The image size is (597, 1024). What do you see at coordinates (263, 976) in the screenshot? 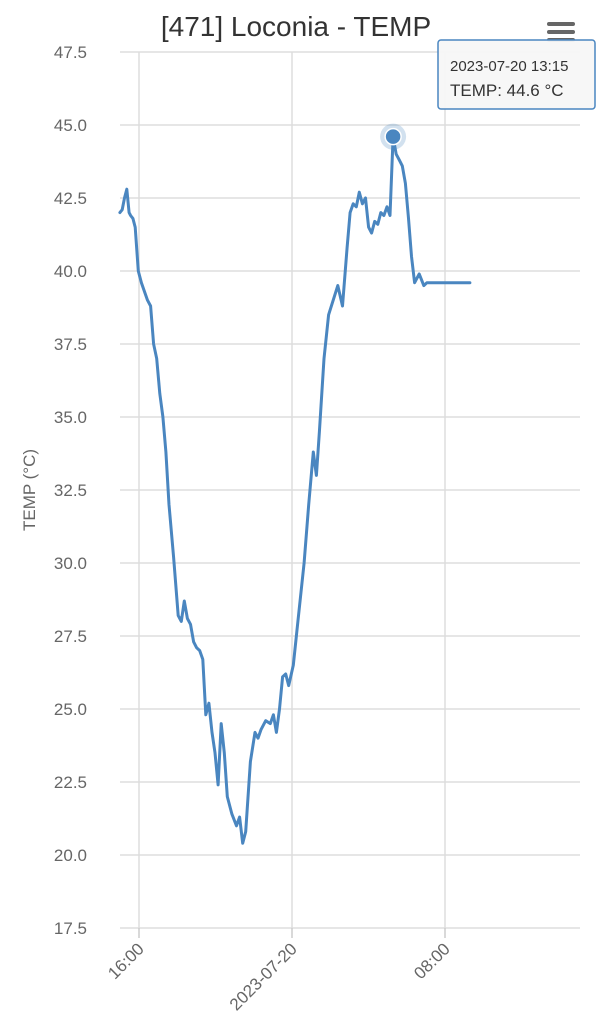
I see `x-tick-label: 2023-07-20` at bounding box center [263, 976].